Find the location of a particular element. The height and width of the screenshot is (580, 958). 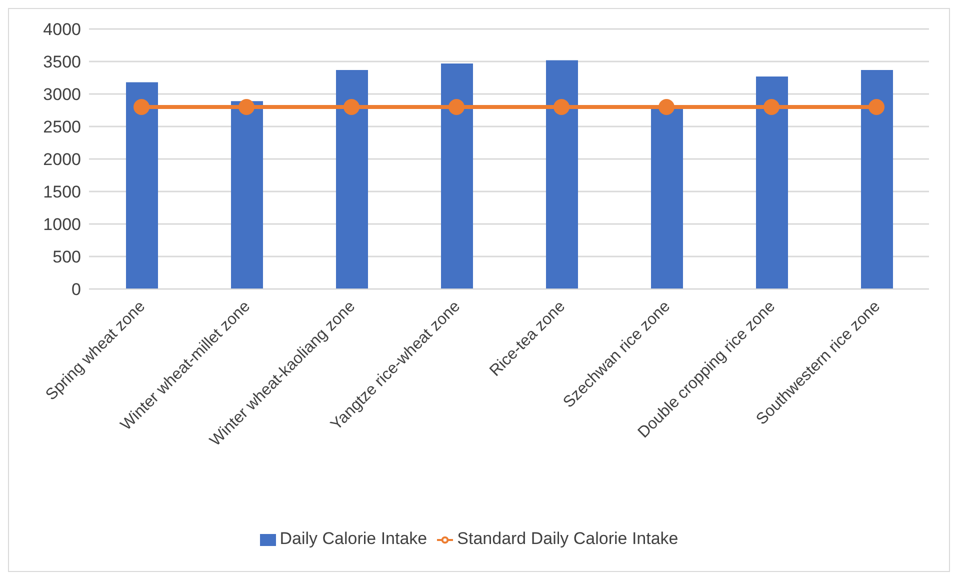

legend-label: Standard Daily Calorie Intake is located at coordinates (567, 538).